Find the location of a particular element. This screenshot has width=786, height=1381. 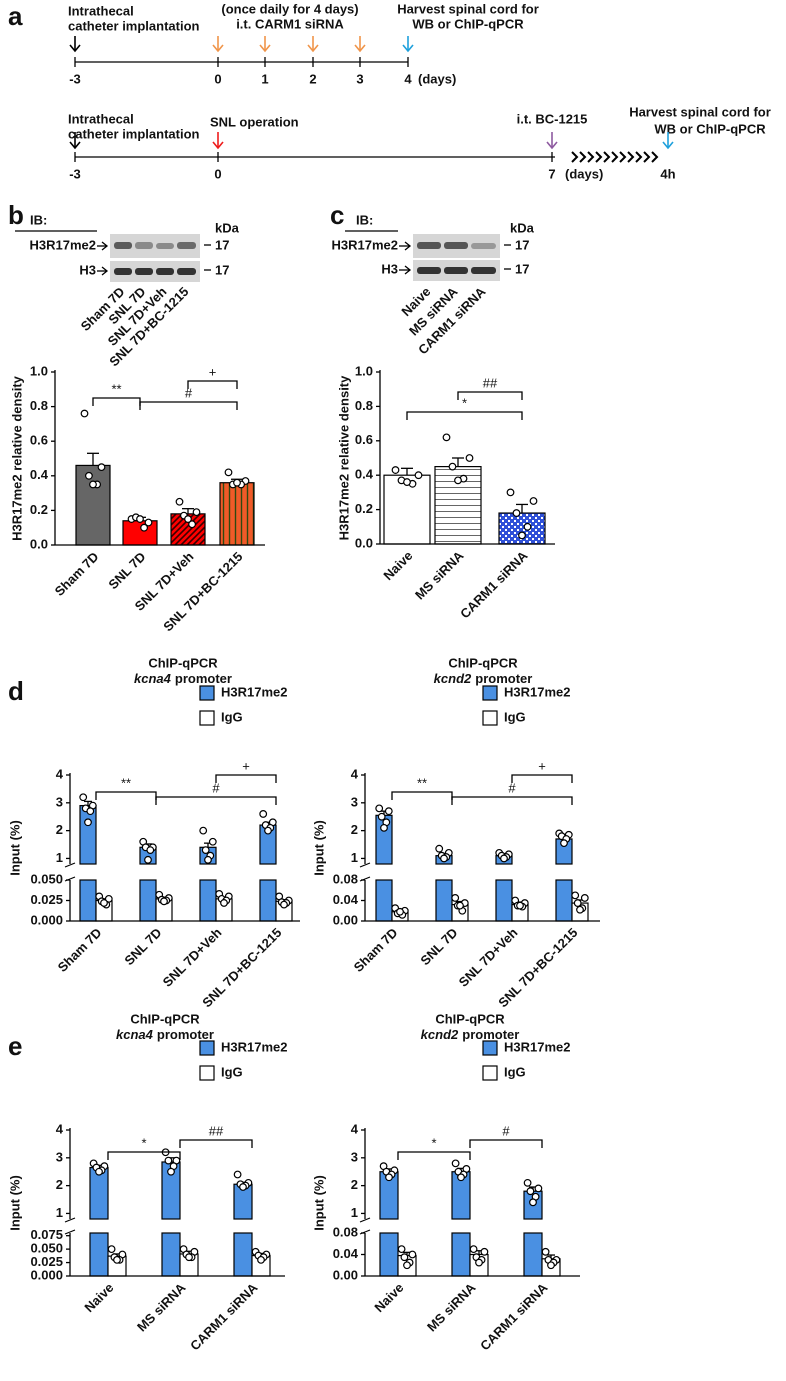

treatment-text: i.t. BC-1215 is located at coordinates (552, 118).